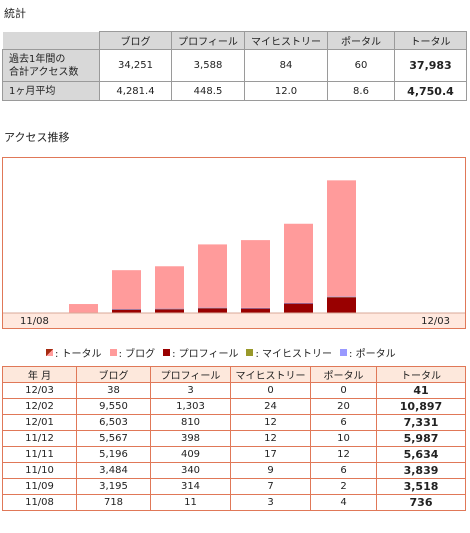 The width and height of the screenshot is (470, 533). I want to click on table-row: 11/09 3,195 314 7 2 3,518, so click(234, 486).